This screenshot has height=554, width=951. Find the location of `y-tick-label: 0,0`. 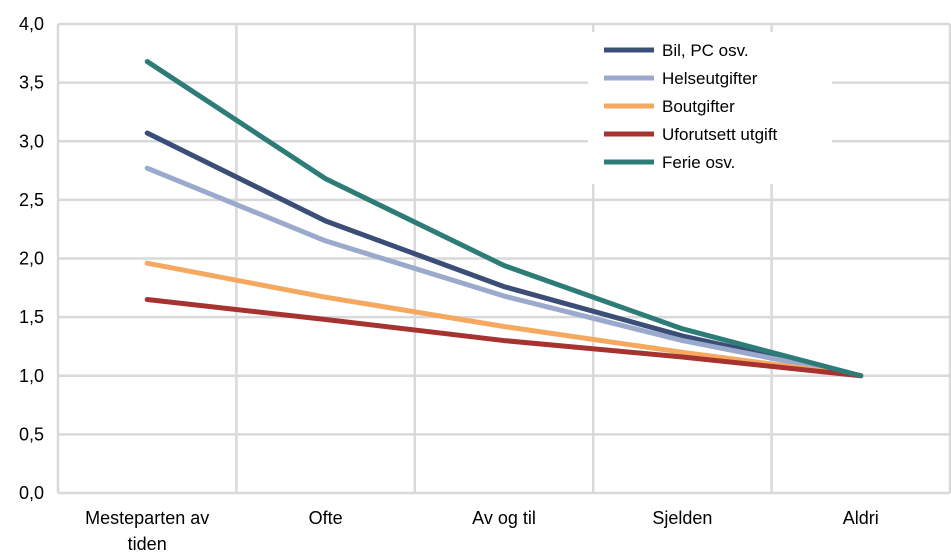

y-tick-label: 0,0 is located at coordinates (31, 493).